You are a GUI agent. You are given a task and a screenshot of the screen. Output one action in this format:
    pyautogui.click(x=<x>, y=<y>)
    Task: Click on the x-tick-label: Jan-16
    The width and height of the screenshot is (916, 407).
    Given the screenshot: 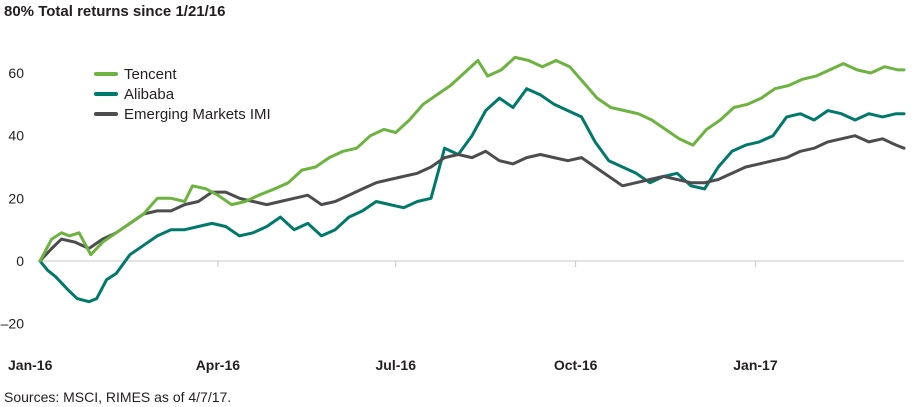 What is the action you would take?
    pyautogui.click(x=30, y=365)
    